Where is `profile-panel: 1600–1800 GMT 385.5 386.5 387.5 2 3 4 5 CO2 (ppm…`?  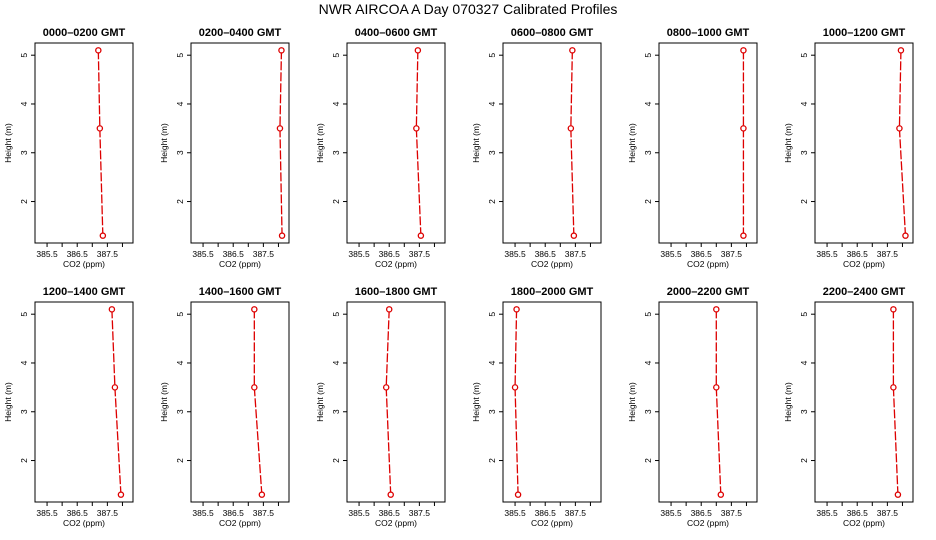
profile-panel: 1600–1800 GMT 385.5 386.5 387.5 2 3 4 5 CO2 (ppm… is located at coordinates (380, 407).